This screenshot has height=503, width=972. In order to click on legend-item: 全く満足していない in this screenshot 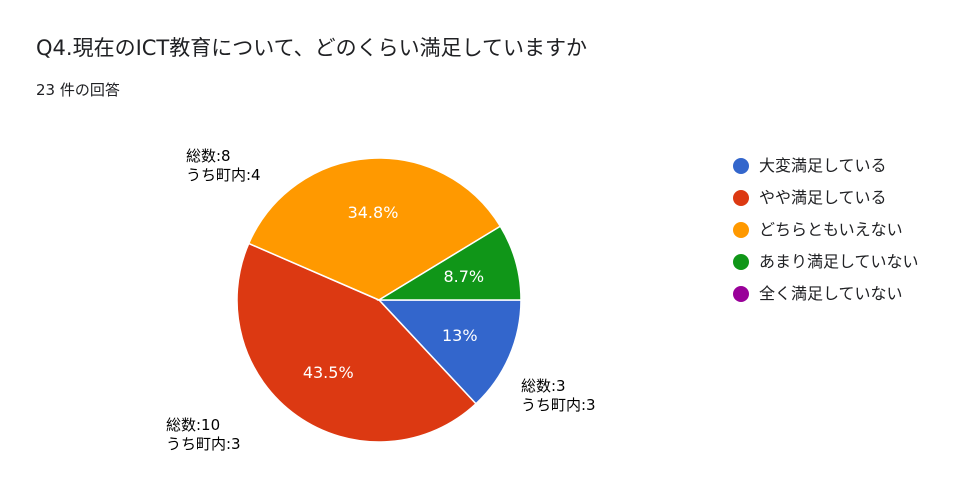, I will do `click(826, 294)`.